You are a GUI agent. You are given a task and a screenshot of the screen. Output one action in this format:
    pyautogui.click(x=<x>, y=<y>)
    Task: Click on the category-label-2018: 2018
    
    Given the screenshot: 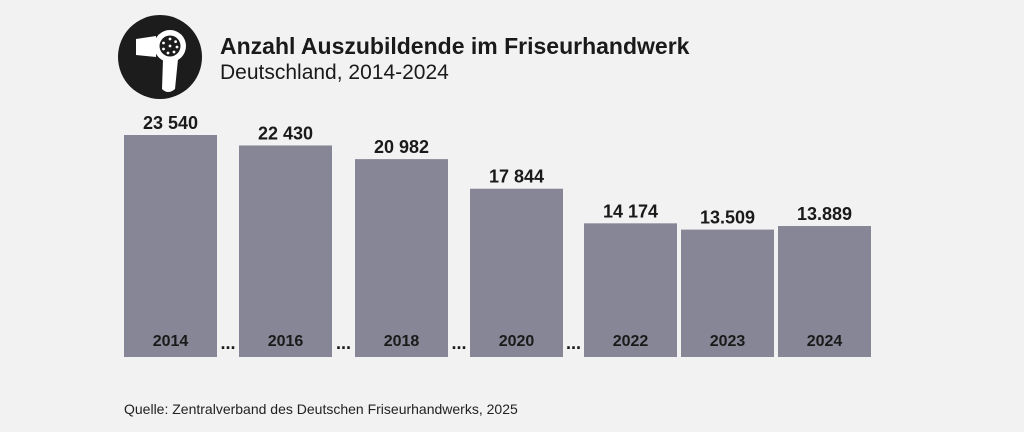 What is the action you would take?
    pyautogui.click(x=402, y=341)
    